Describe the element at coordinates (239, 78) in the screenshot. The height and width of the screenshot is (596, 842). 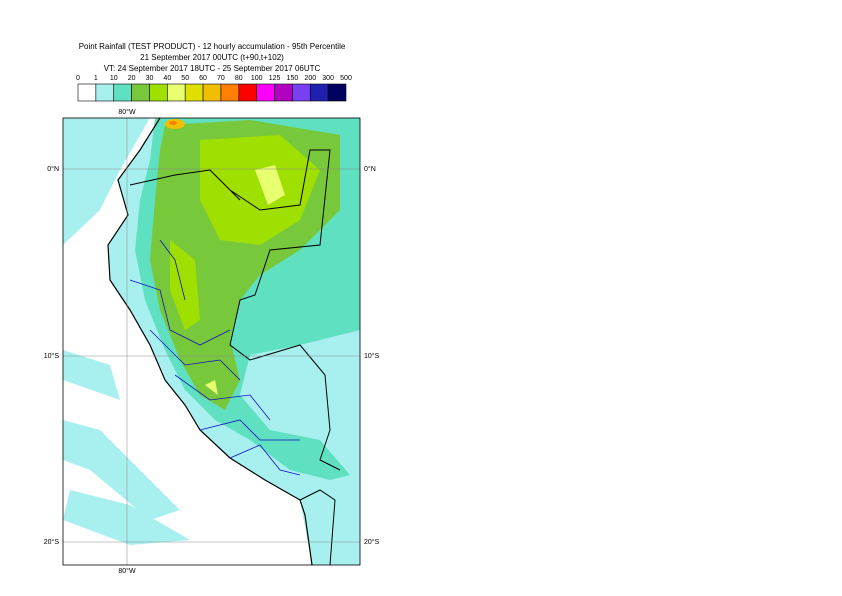
I see `legend-threshold: 80` at that location.